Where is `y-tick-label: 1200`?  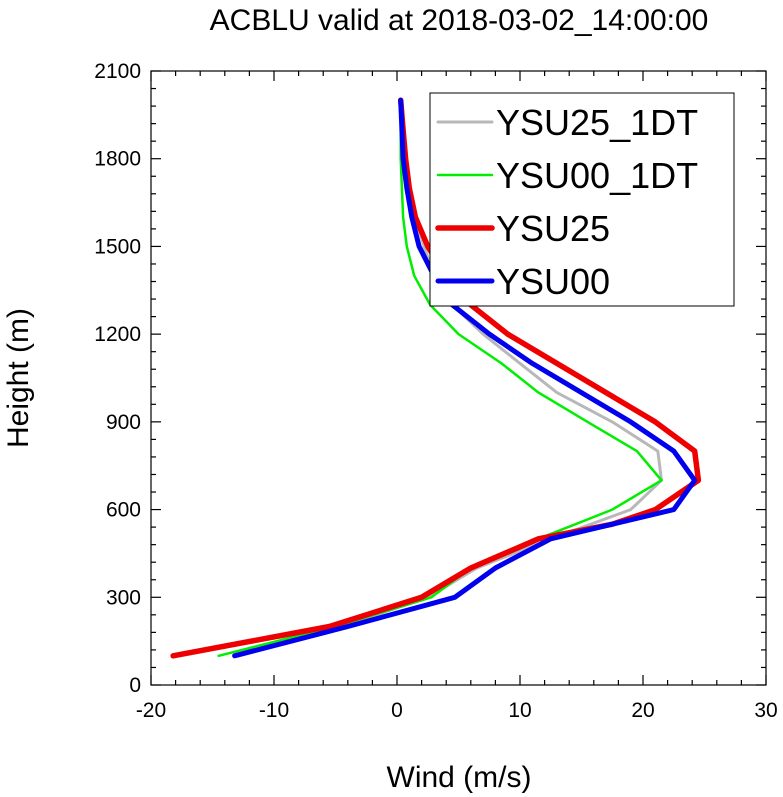 y-tick-label: 1200 is located at coordinates (117, 334).